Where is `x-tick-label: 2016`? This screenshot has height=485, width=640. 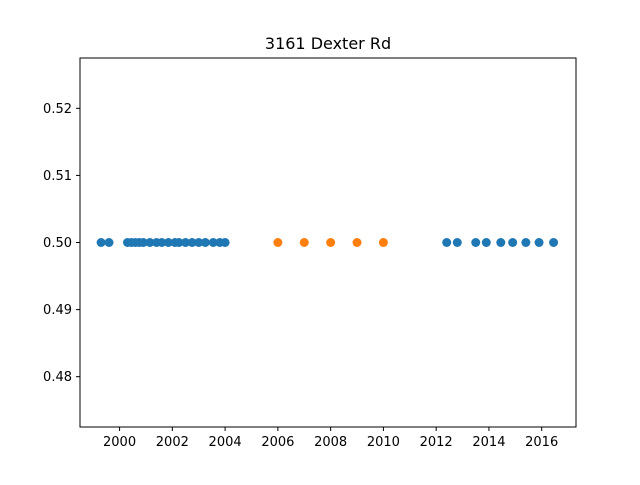
x-tick-label: 2016 is located at coordinates (541, 442).